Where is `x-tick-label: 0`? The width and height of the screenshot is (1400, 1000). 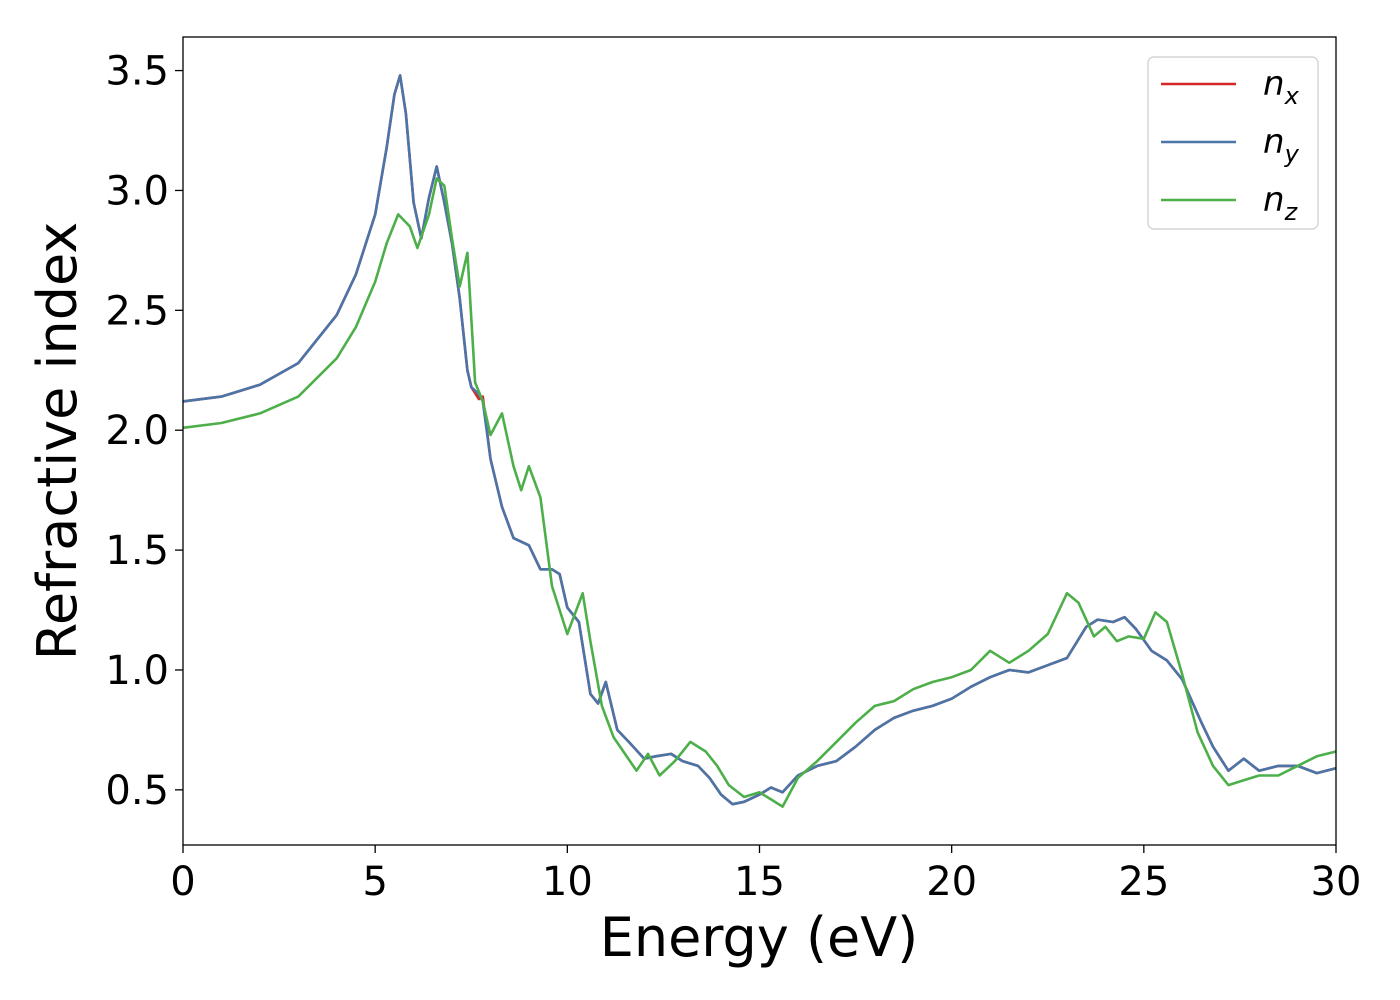 x-tick-label: 0 is located at coordinates (182, 882).